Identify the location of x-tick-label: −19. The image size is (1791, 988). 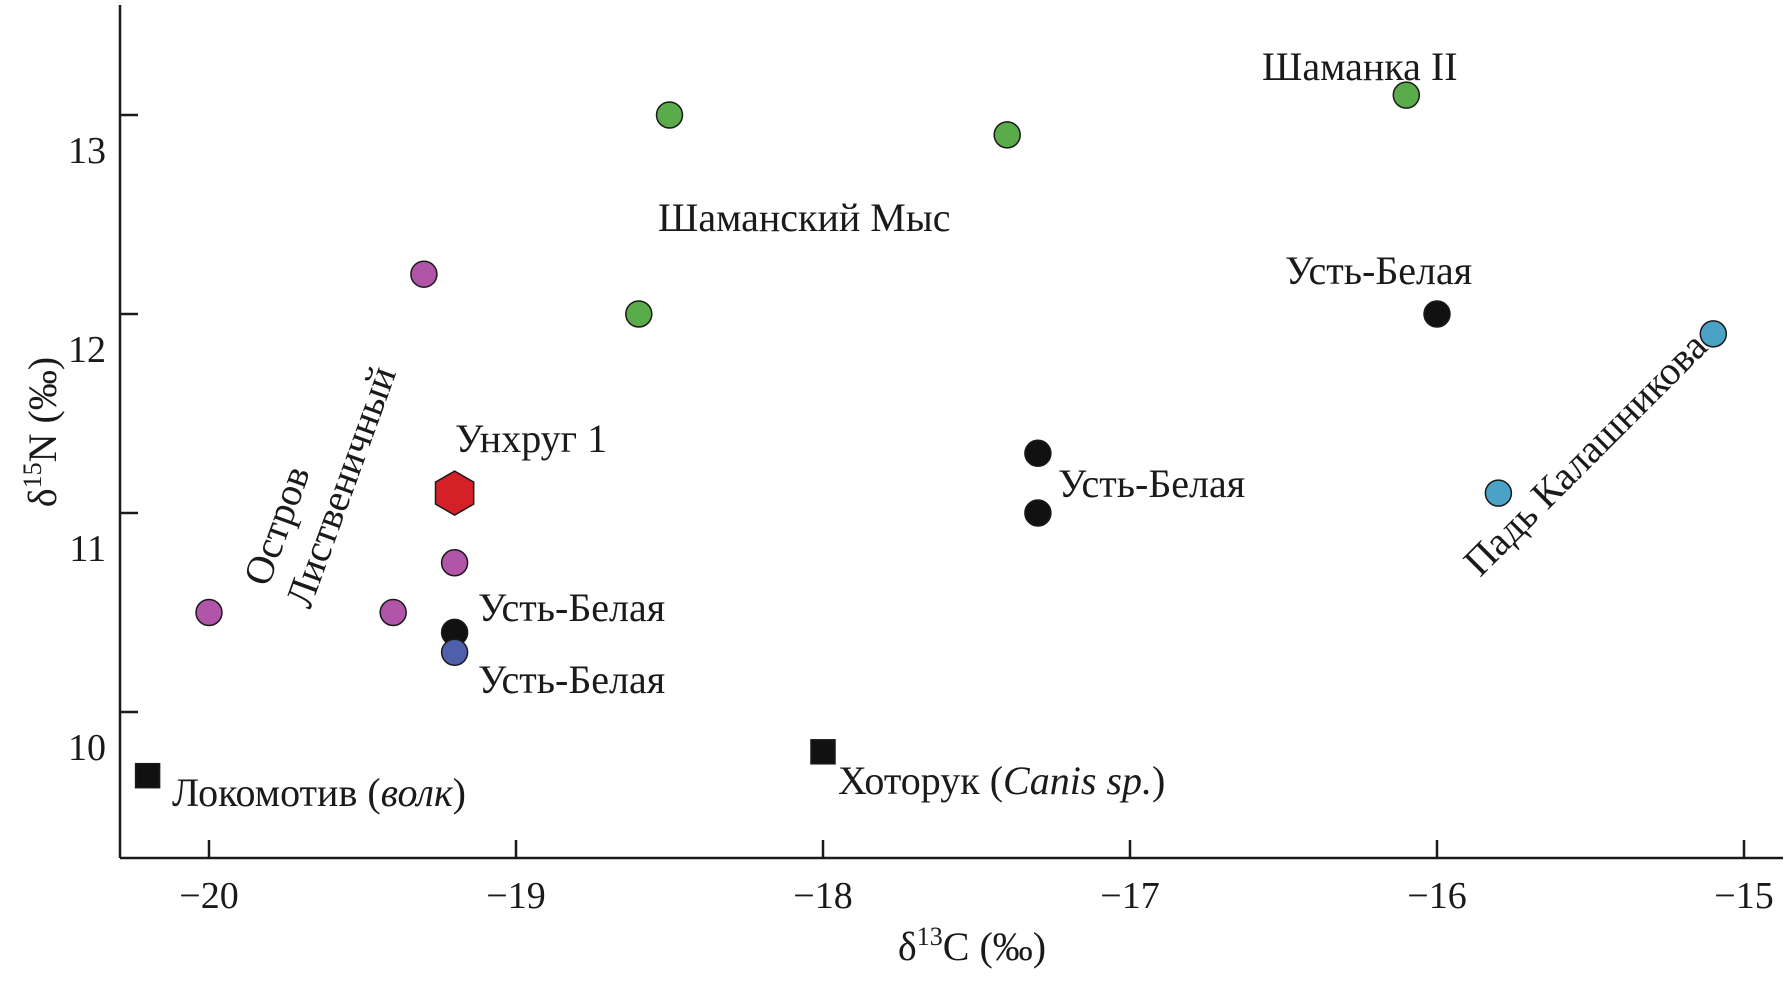
(515, 896).